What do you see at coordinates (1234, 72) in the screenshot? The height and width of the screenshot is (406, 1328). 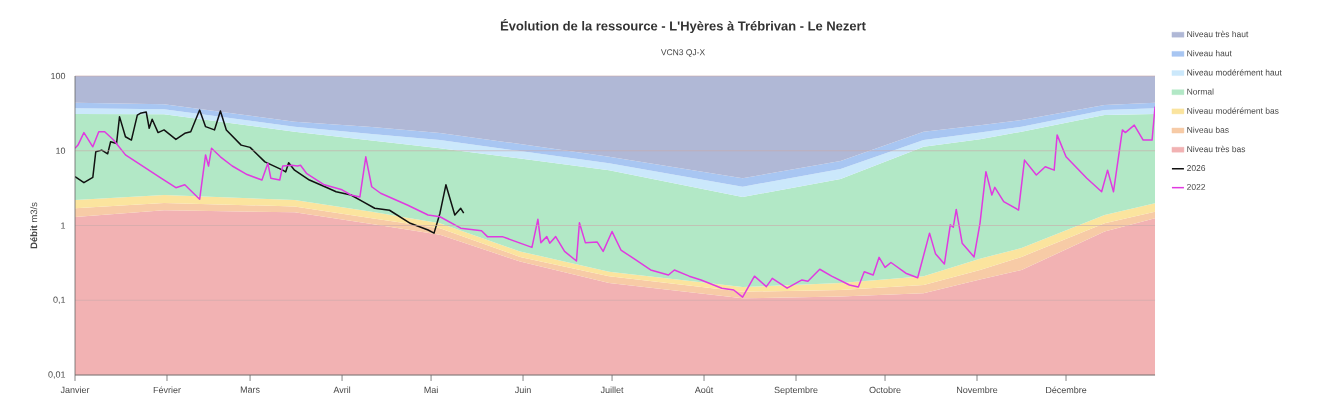 I see `legend-label: Niveau modérément haut` at bounding box center [1234, 72].